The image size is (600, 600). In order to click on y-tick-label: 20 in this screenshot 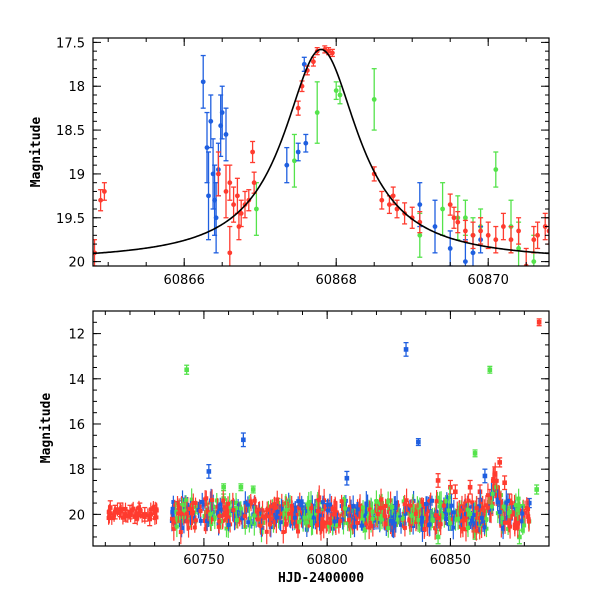, I will do `click(76, 515)`.